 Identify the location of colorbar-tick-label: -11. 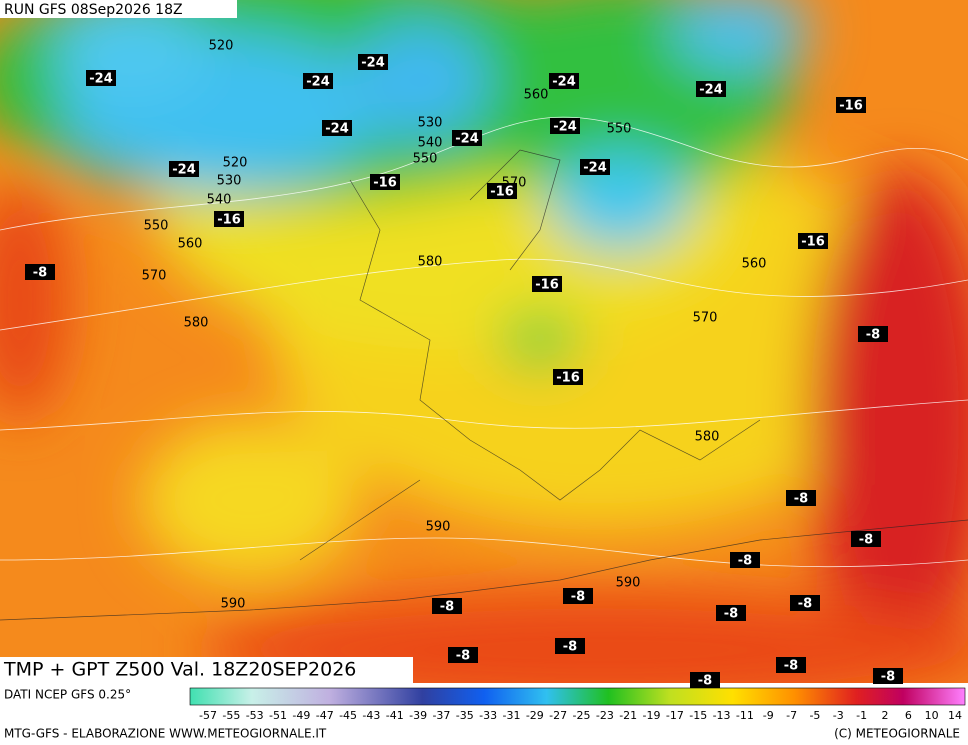
(745, 715).